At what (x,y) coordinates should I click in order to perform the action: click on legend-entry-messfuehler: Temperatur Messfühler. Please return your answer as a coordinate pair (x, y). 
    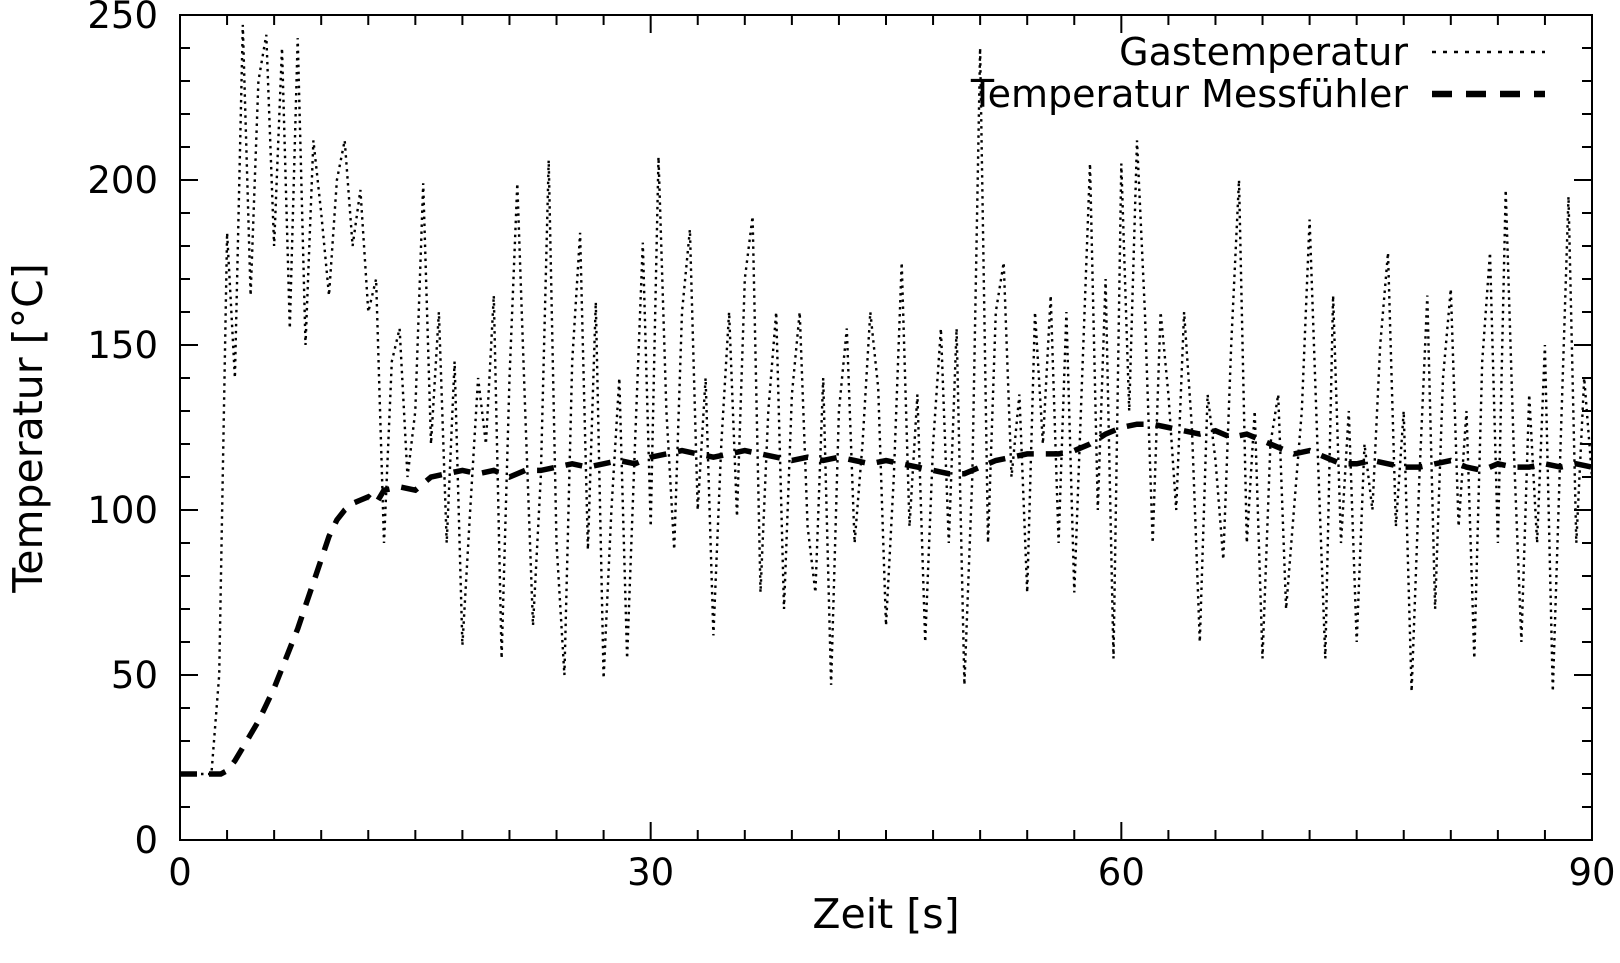
    Looking at the image, I should click on (1257, 94).